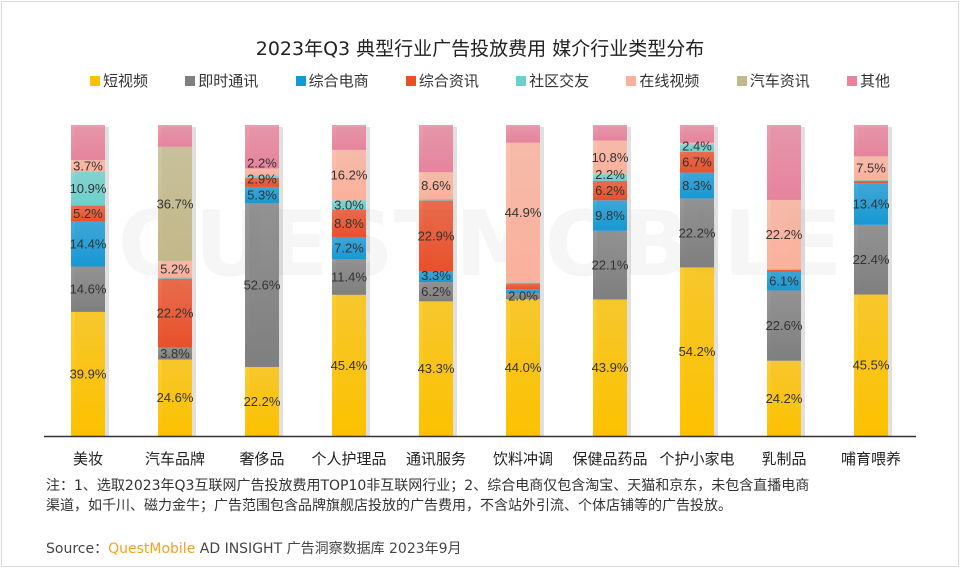 The image size is (960, 568). I want to click on data-label: 5.3%, so click(262, 195).